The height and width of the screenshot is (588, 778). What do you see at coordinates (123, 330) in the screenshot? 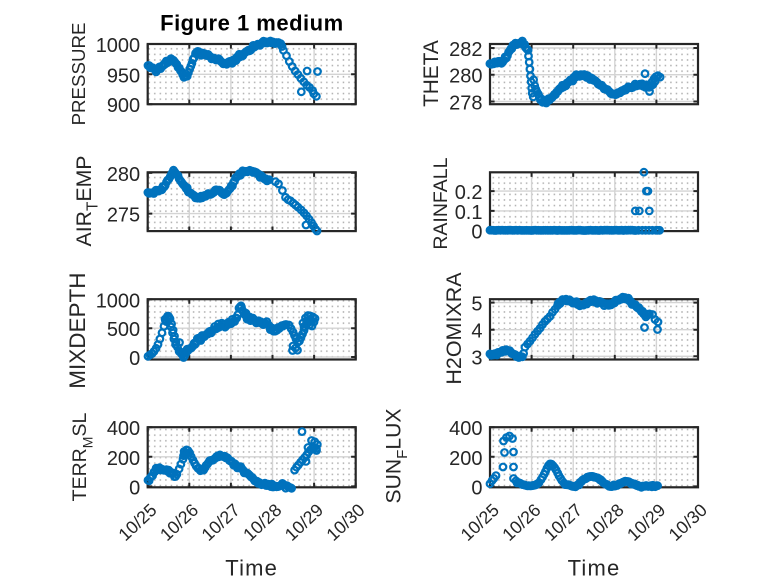
I see `svg-text: 500` at bounding box center [123, 330].